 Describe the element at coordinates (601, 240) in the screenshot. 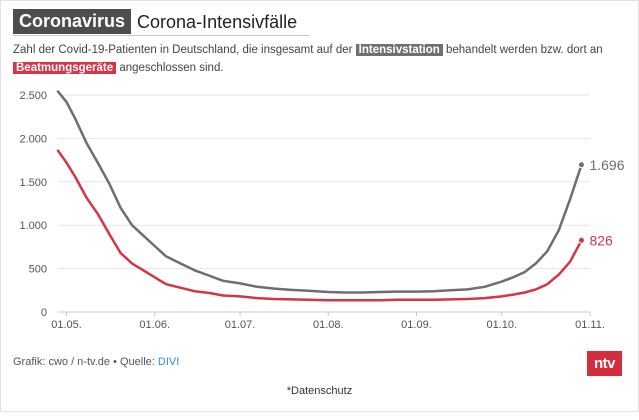

I see `series-end-label: 826` at that location.